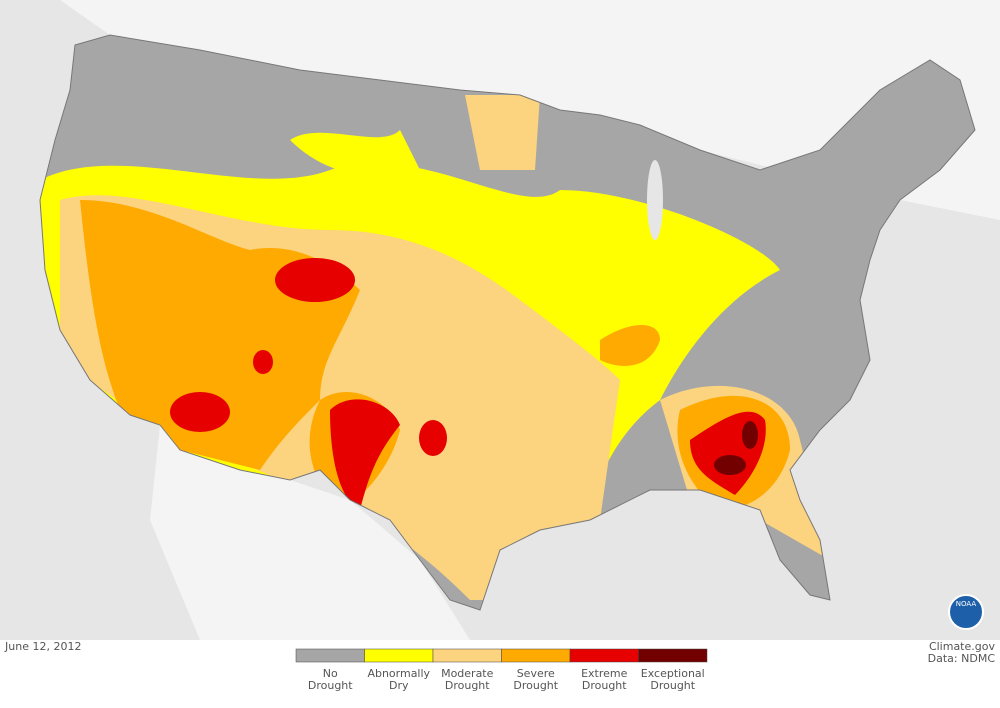 Image resolution: width=1000 pixels, height=708 pixels. Describe the element at coordinates (399, 685) in the screenshot. I see `legend-label: Dry` at that location.